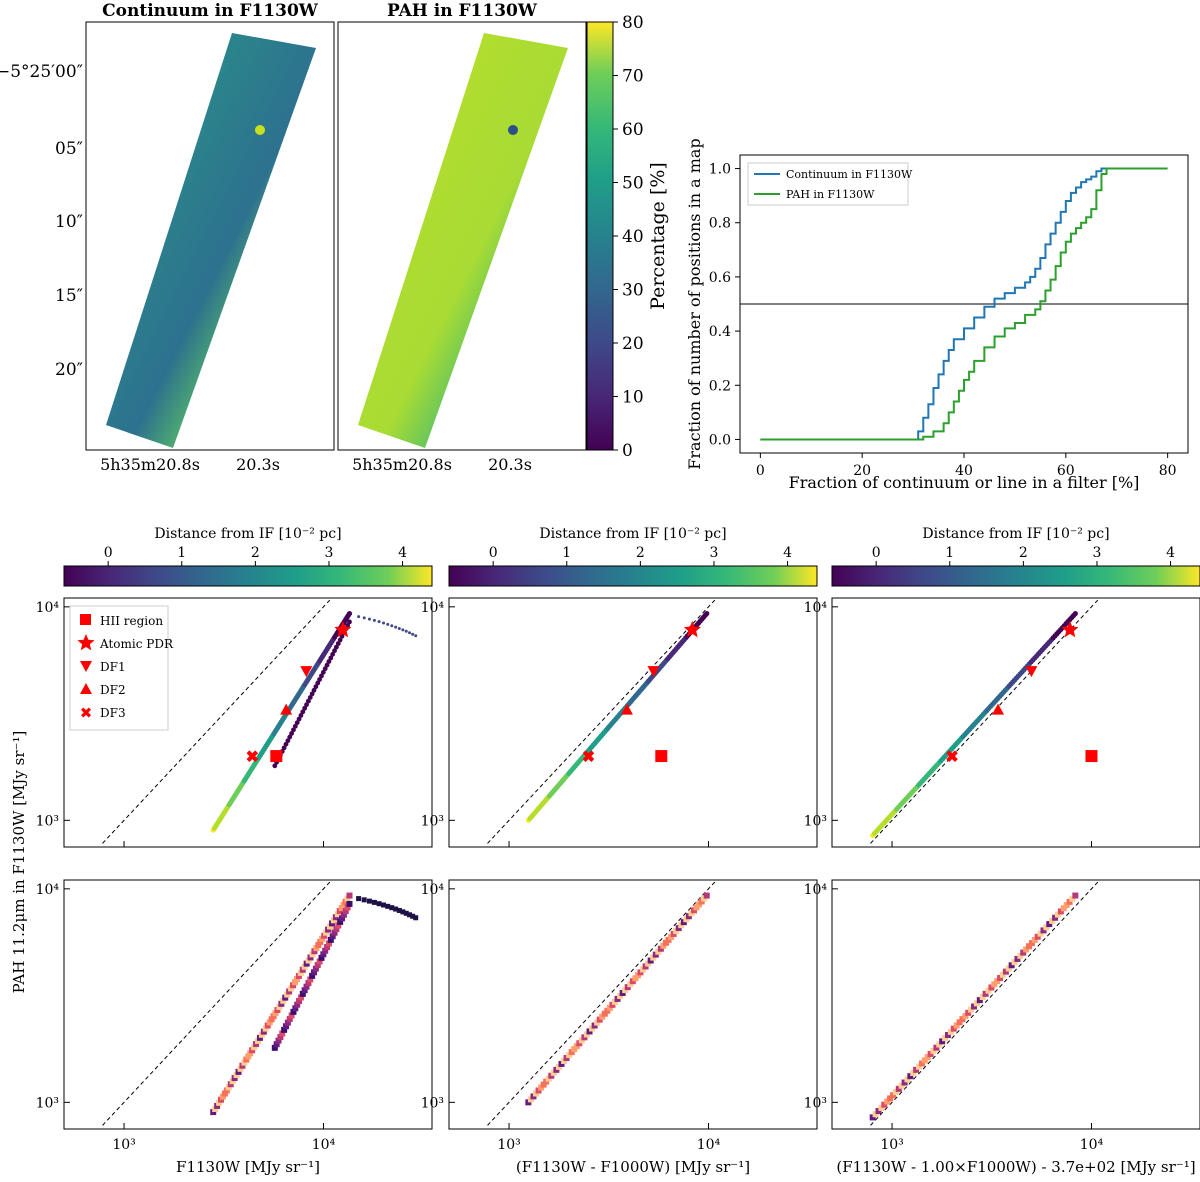 This screenshot has width=1200, height=1182. I want to click on map-title-continuum: Continuum in F1130W, so click(210, 11).